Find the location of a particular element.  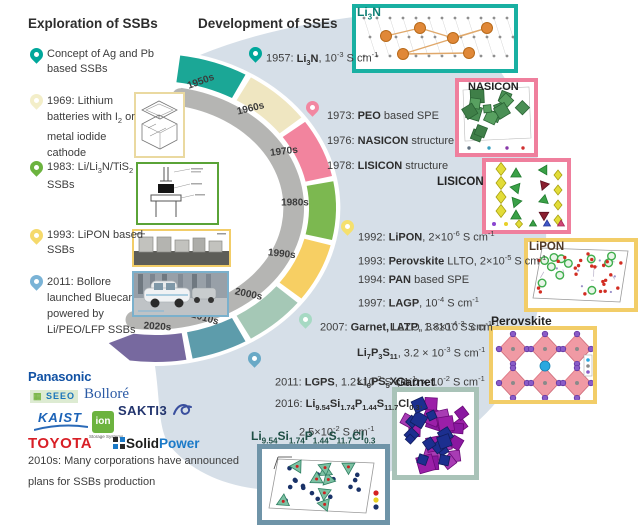

structure-box-nasicon is located at coordinates (496, 117).